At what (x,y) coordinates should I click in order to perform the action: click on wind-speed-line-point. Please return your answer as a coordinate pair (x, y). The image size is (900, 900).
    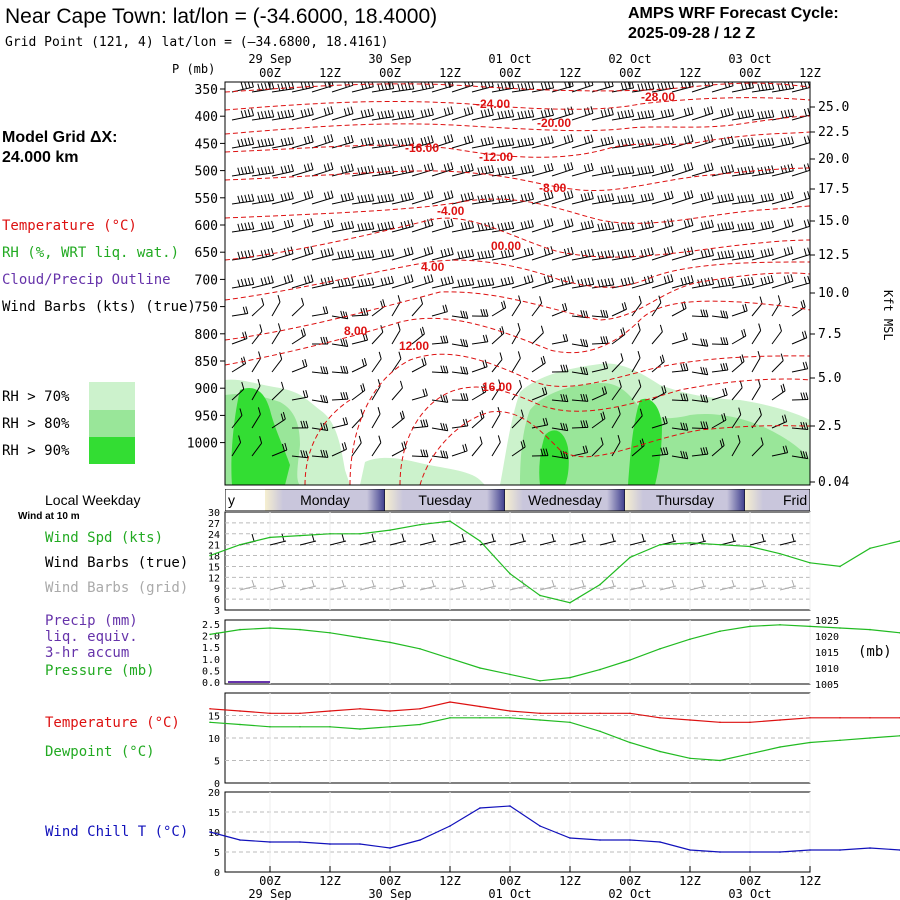
    Looking at the image, I should click on (240, 544).